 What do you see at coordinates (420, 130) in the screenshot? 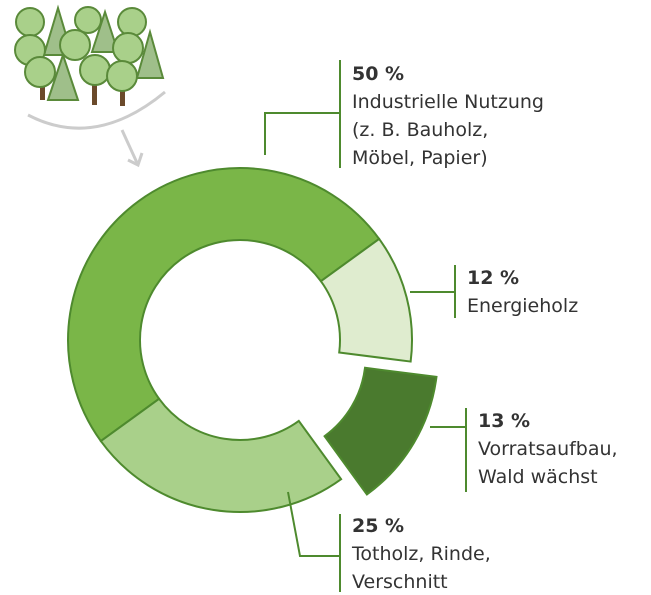
I see `category-label: (z. B. Bauholz,` at bounding box center [420, 130].